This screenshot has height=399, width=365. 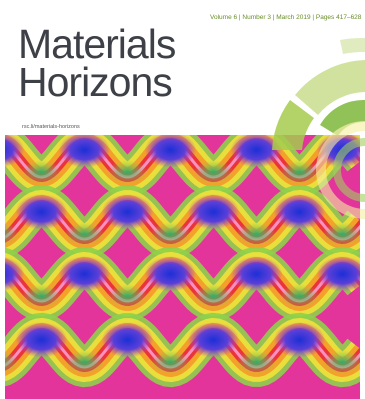 I want to click on journal-url: rsc.li/materials-horizons, so click(x=51, y=127).